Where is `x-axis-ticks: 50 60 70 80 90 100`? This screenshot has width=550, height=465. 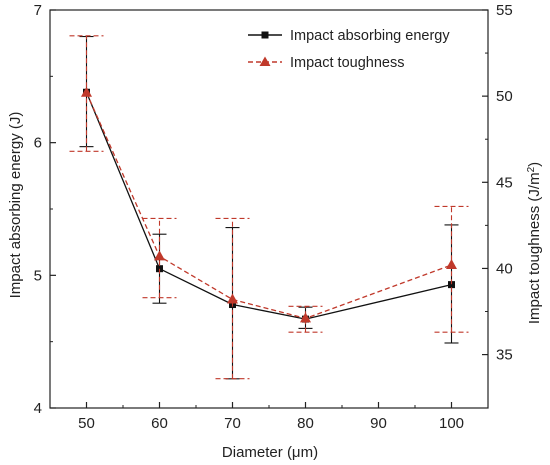
x-axis-ticks: 50 60 70 80 90 100 is located at coordinates (271, 417).